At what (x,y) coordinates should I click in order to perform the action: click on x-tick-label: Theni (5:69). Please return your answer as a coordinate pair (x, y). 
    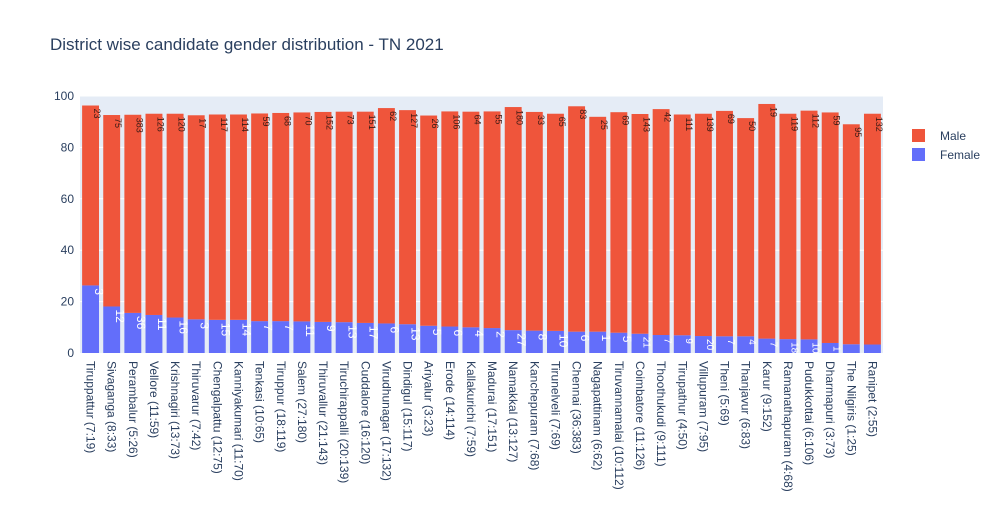
    Looking at the image, I should click on (725, 393).